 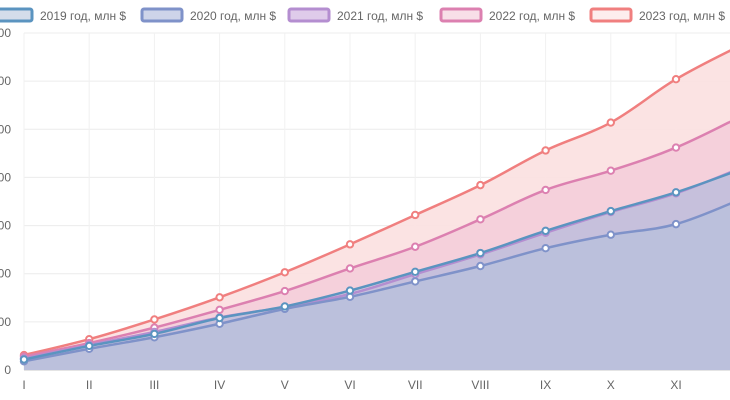 I want to click on x-tick-label: III, so click(x=154, y=385).